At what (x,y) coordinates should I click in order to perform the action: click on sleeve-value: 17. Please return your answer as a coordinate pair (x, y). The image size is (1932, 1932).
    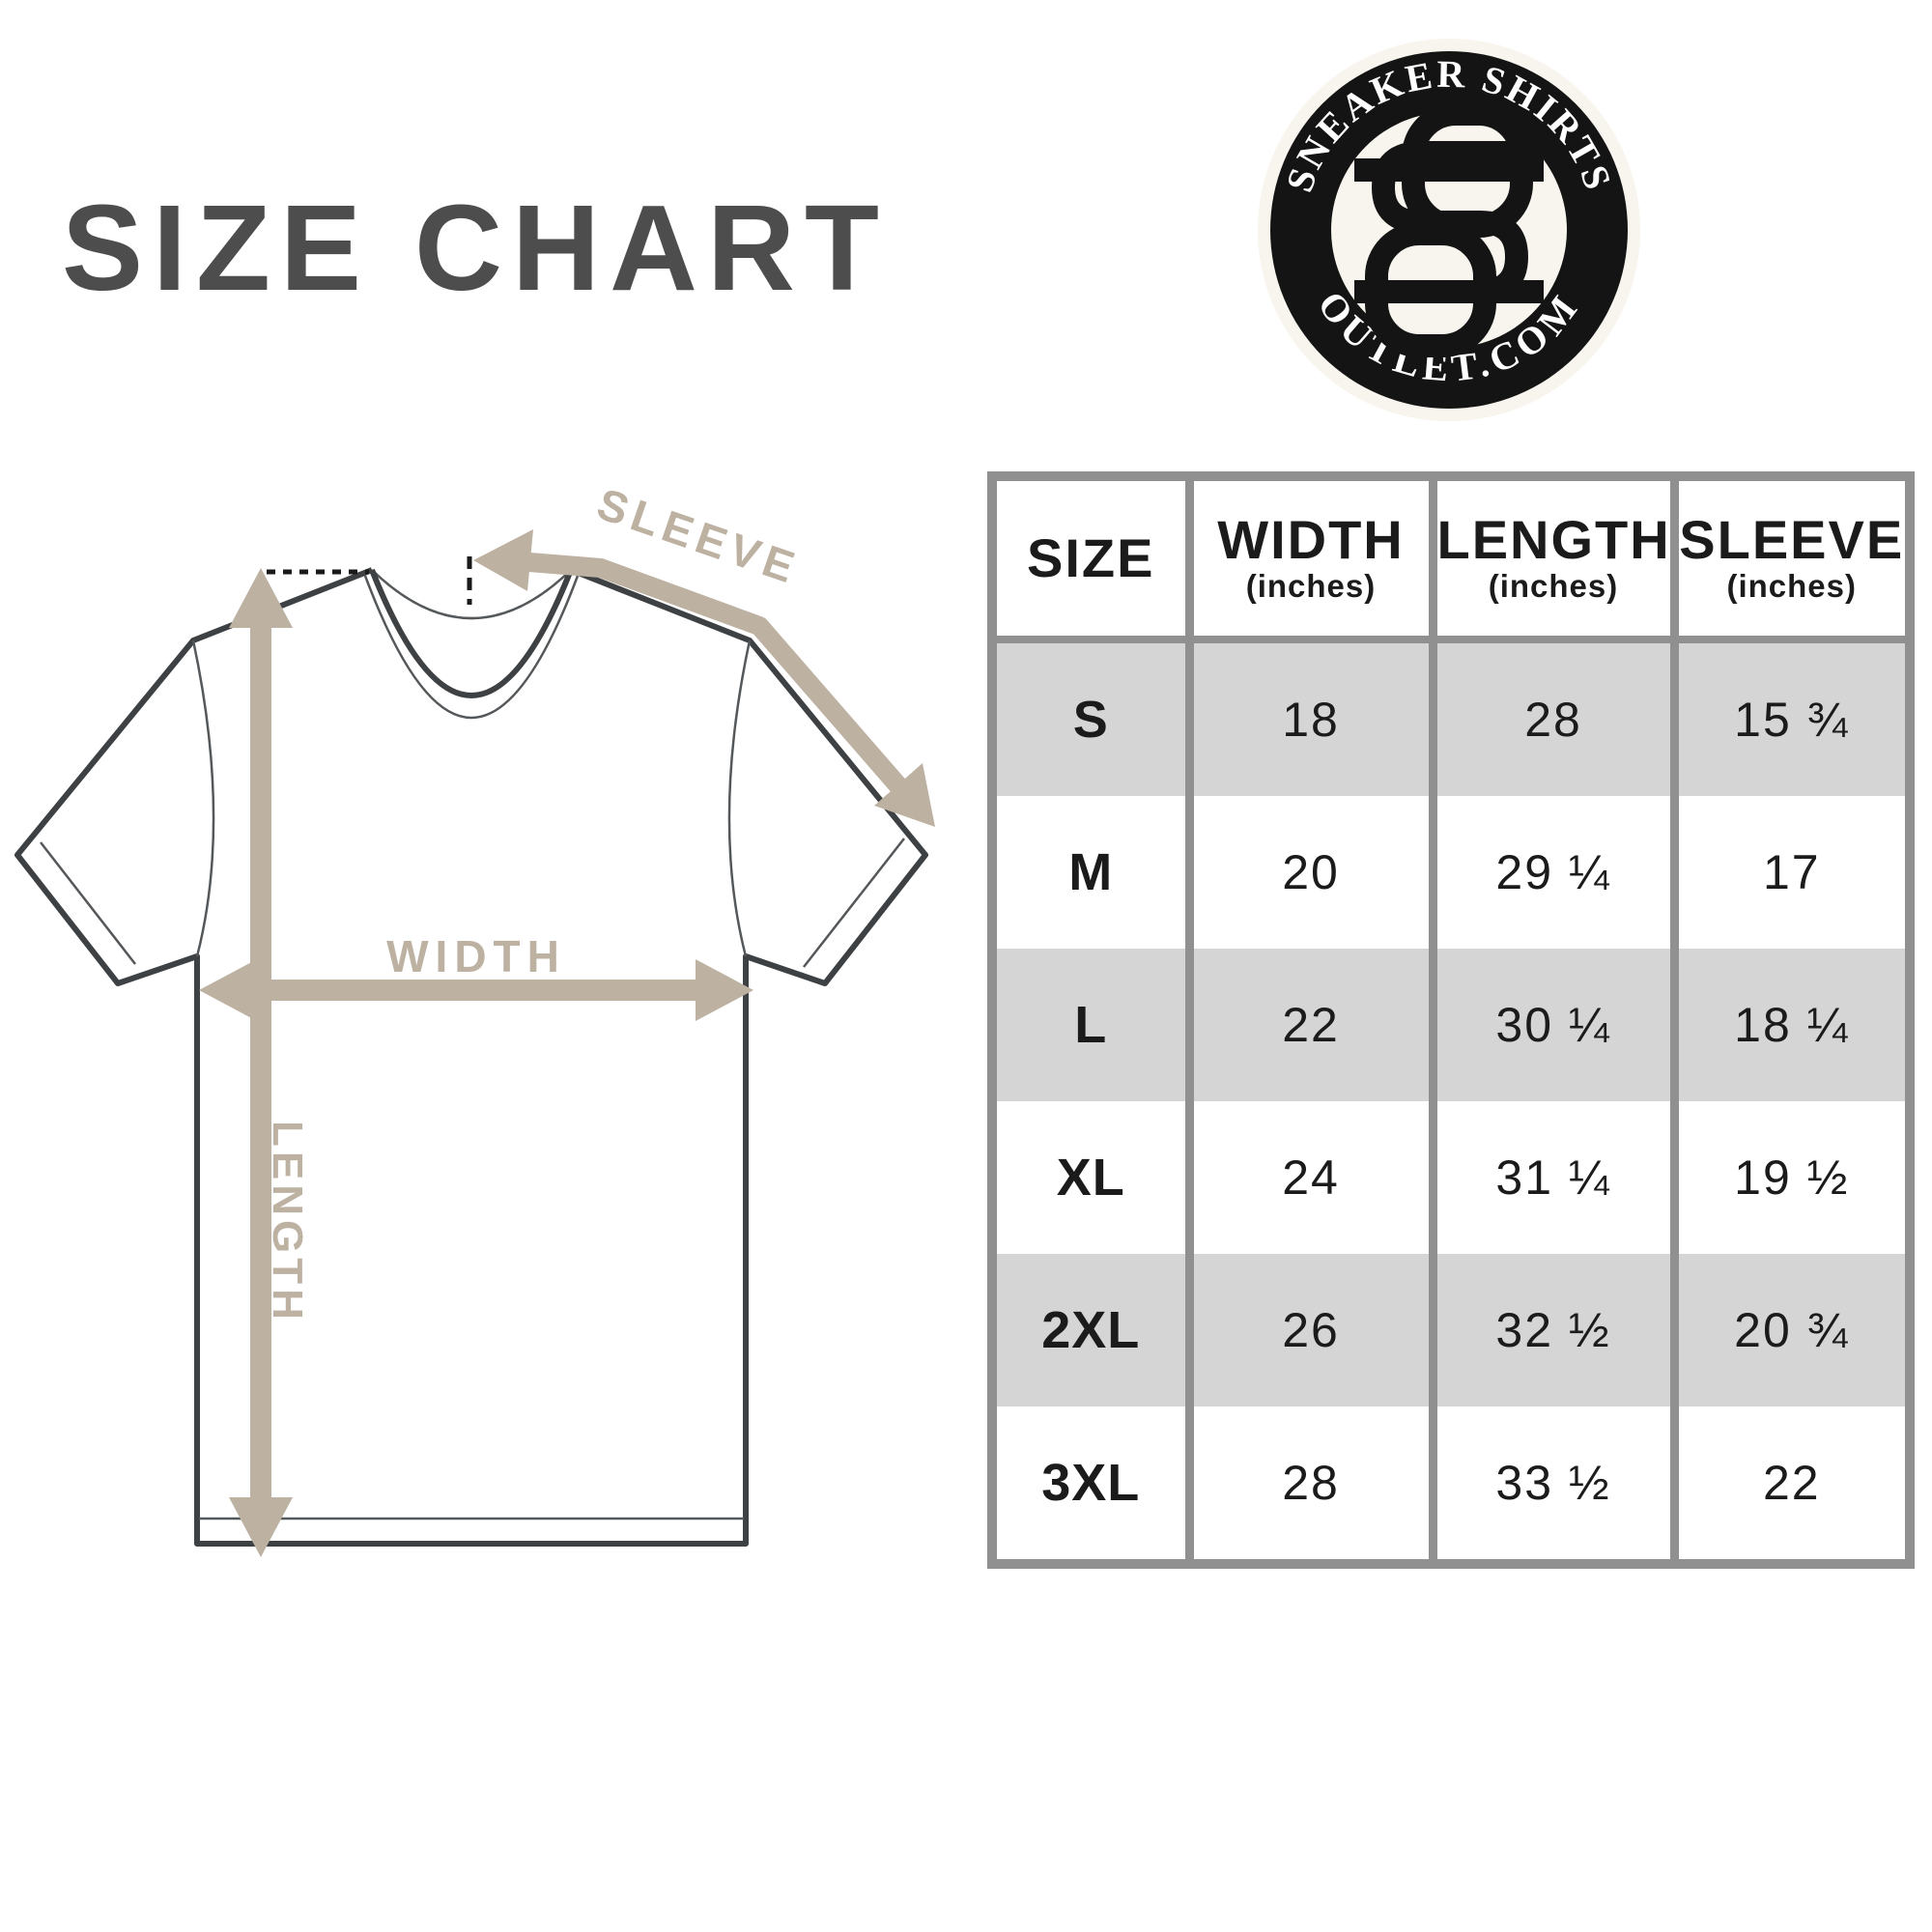
    Looking at the image, I should click on (1789, 872).